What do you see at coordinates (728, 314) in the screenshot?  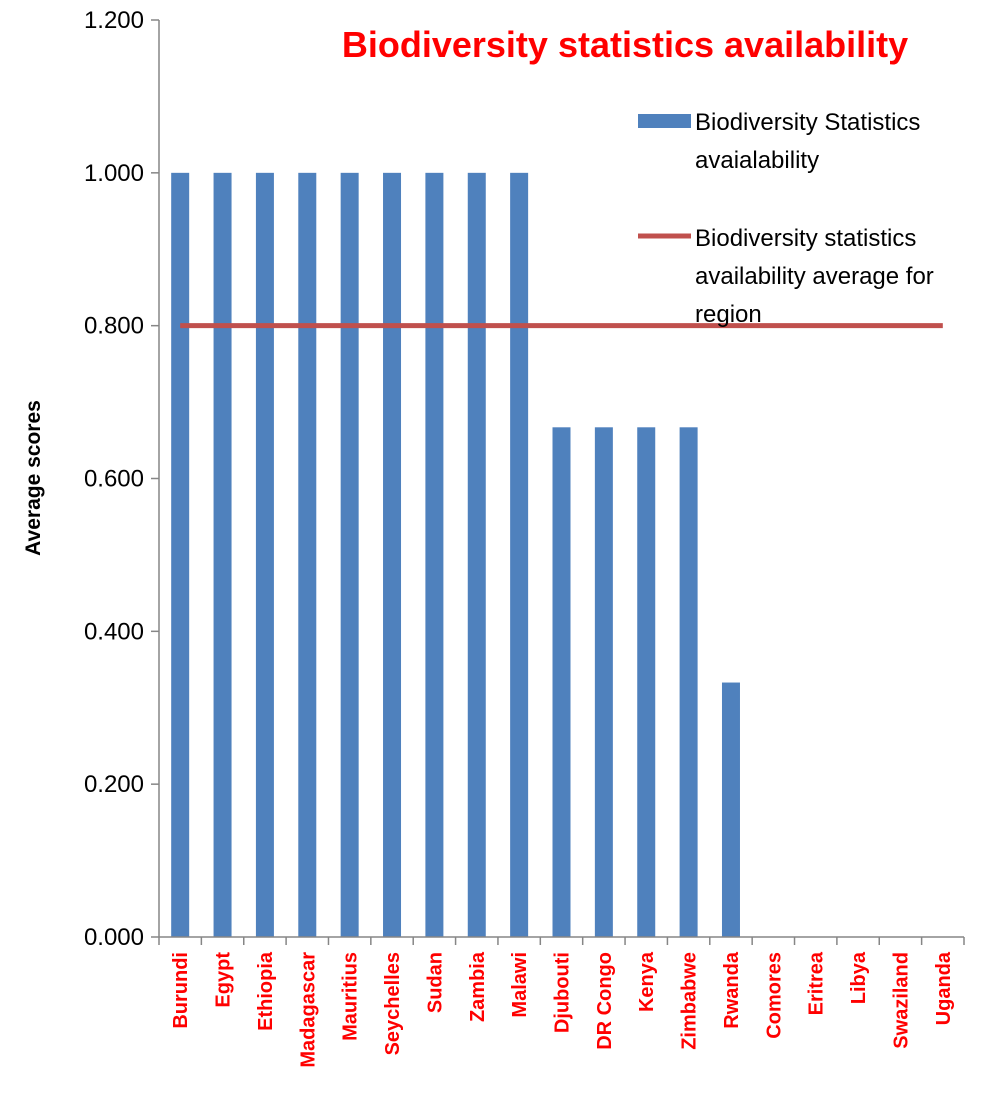 I see `legend-line-label: region` at bounding box center [728, 314].